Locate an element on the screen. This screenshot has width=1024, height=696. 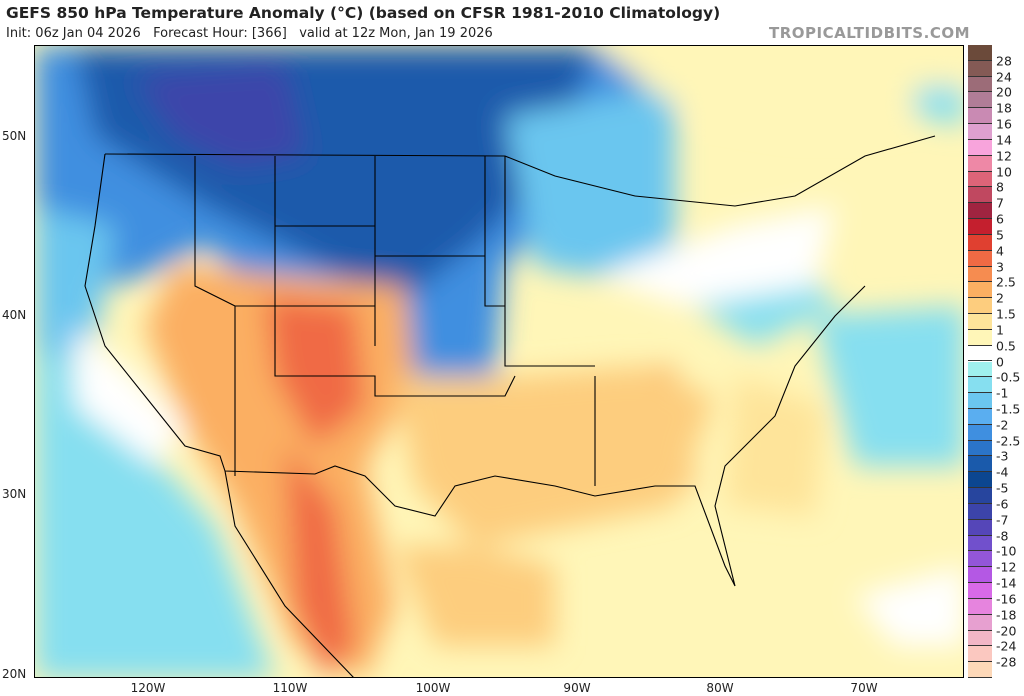
colorbar-label: 2 is located at coordinates (1000, 298).